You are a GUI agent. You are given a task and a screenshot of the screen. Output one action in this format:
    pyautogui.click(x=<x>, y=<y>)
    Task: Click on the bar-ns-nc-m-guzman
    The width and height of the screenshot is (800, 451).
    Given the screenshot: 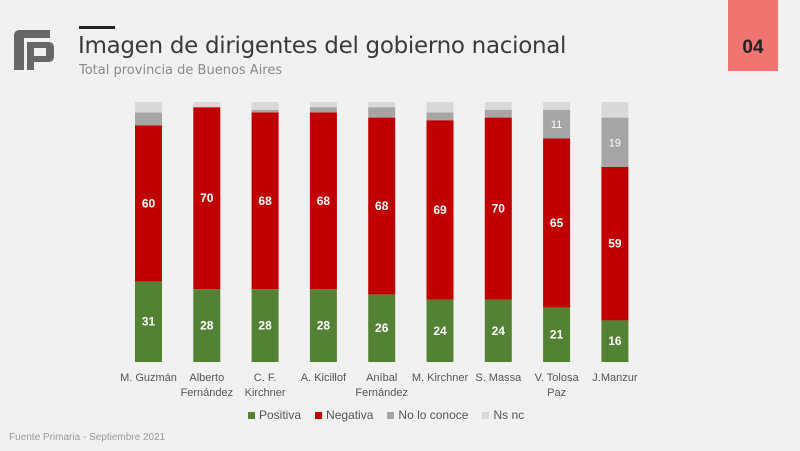 What is the action you would take?
    pyautogui.click(x=148, y=107)
    